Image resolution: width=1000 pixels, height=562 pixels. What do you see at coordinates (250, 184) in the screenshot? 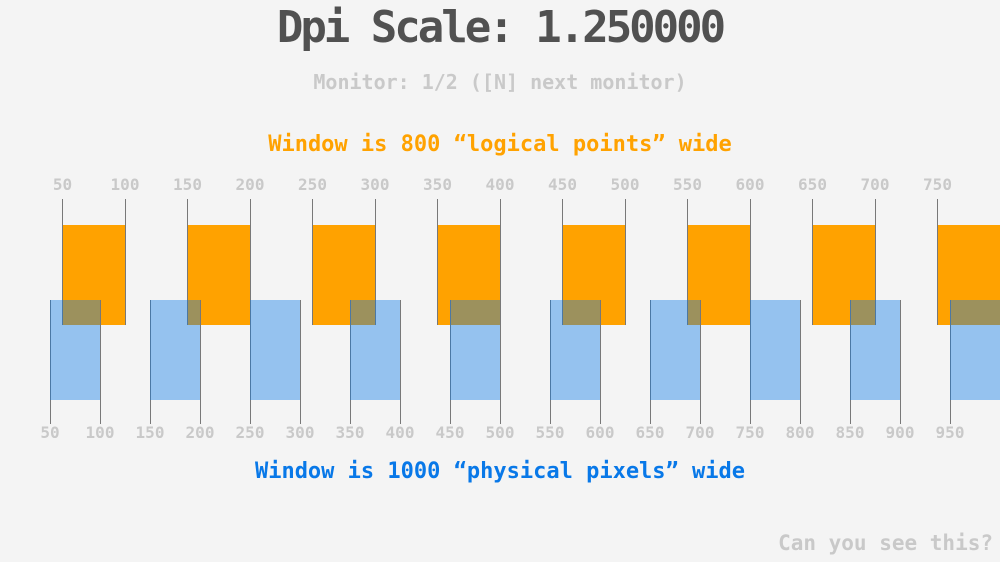
I see `logical-tick-label: 200` at bounding box center [250, 184].